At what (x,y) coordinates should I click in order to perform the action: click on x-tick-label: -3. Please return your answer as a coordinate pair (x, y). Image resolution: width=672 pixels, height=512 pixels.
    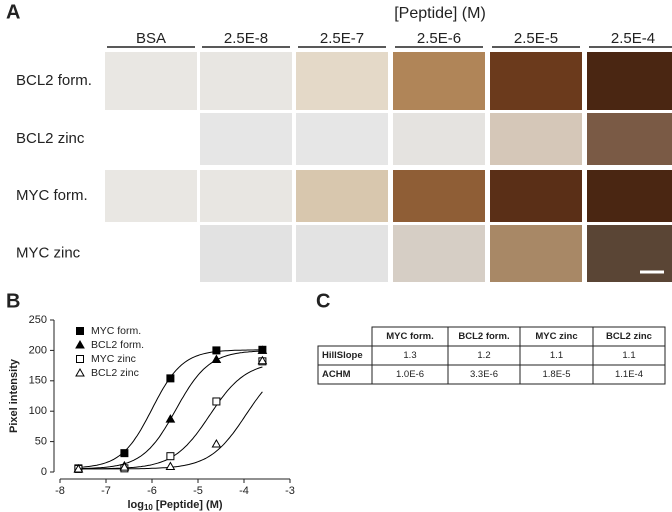
    Looking at the image, I should click on (290, 491).